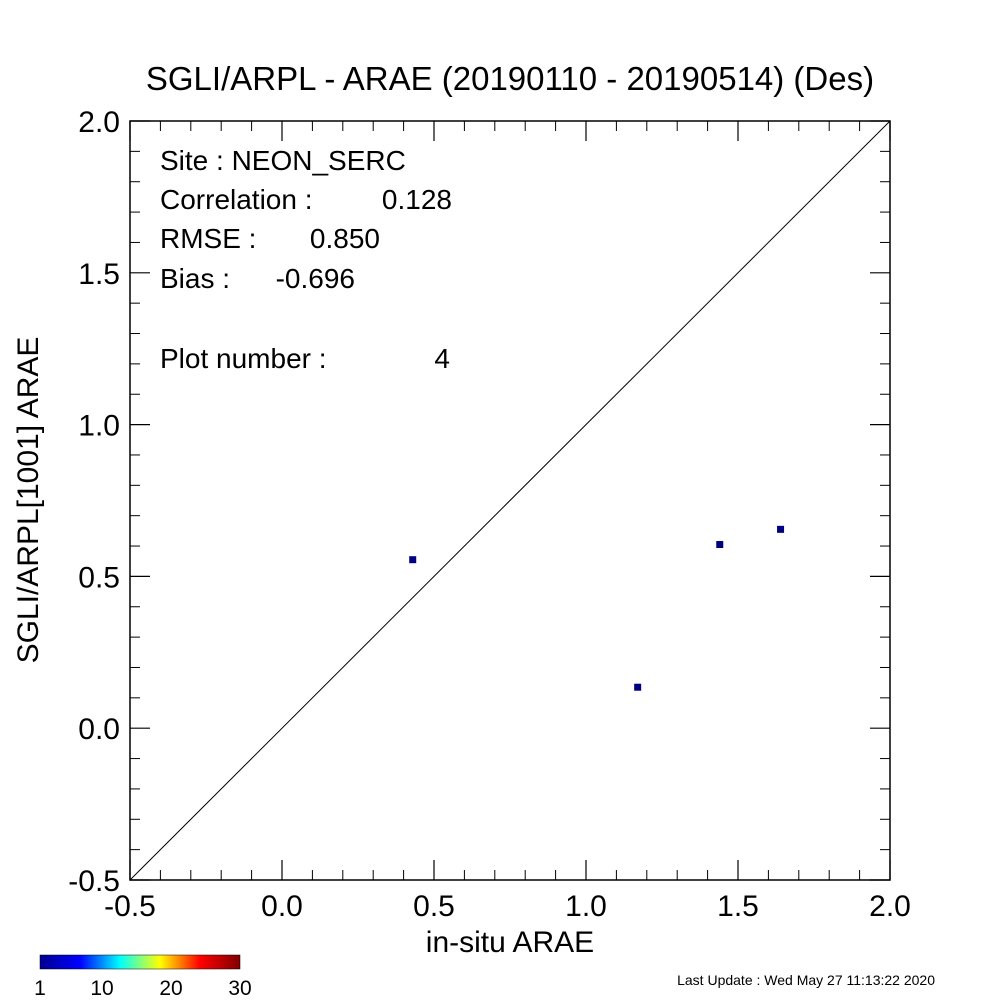 The width and height of the screenshot is (1000, 1000). Describe the element at coordinates (434, 906) in the screenshot. I see `x-tick-label: 0.5` at that location.